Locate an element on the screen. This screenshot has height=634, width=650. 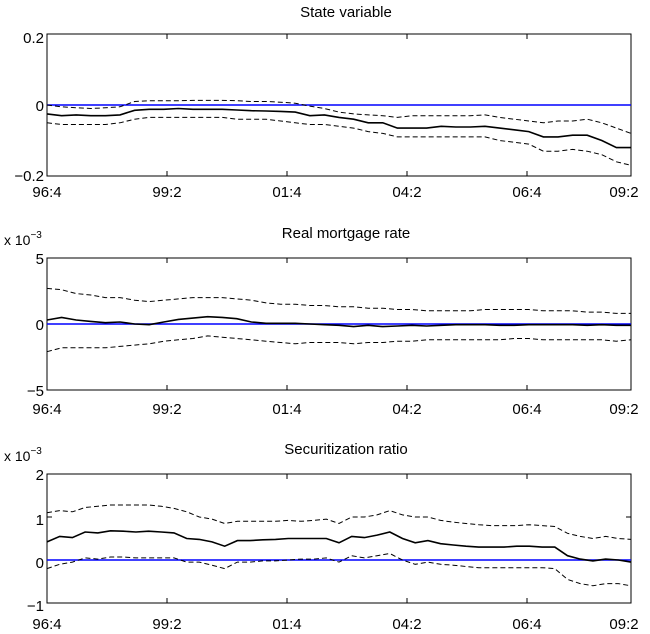
y-tick-label: 2 is located at coordinates (40, 475).